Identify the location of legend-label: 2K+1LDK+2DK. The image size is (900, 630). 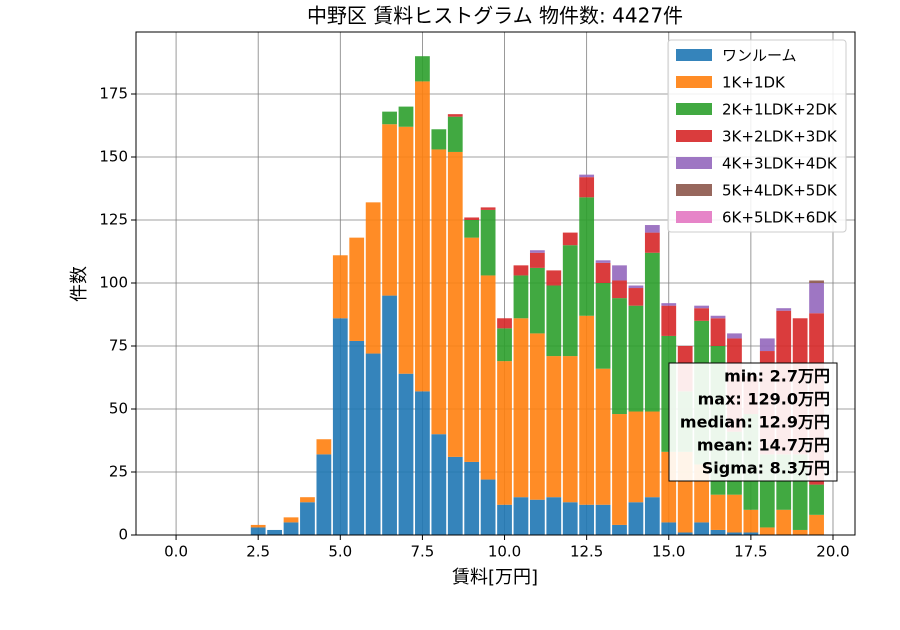
(780, 110).